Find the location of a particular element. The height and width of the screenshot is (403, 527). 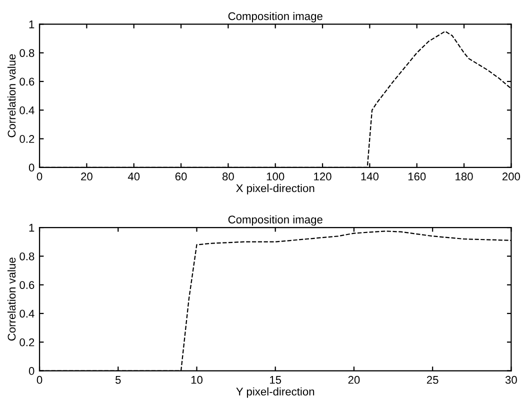

x-tick-label: 60 is located at coordinates (181, 176).